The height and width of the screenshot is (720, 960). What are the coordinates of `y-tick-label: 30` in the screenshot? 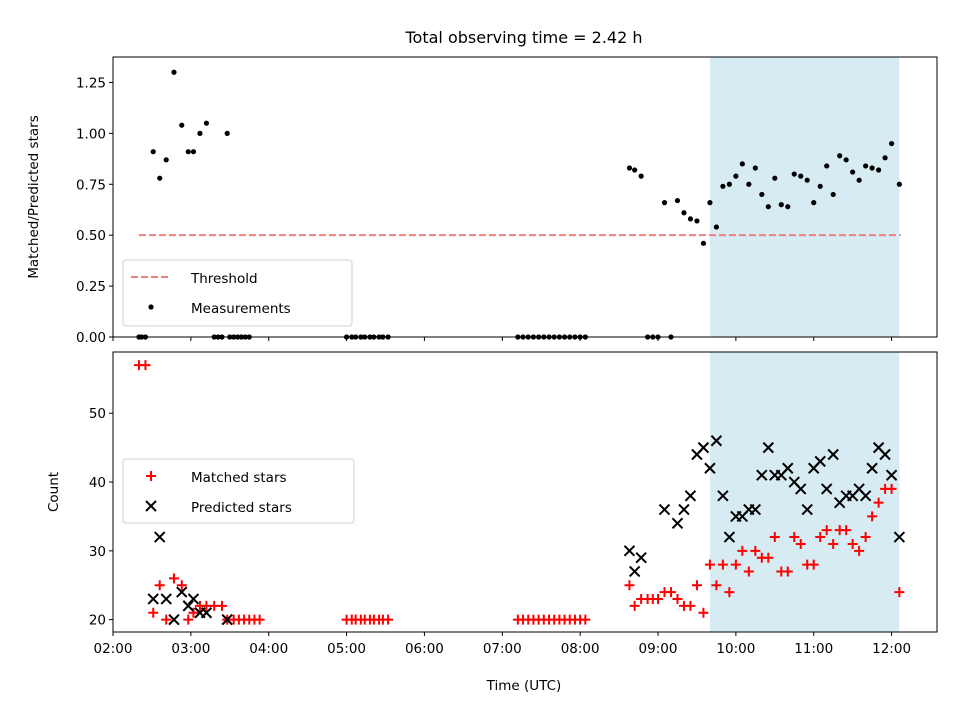 It's located at (97, 552).